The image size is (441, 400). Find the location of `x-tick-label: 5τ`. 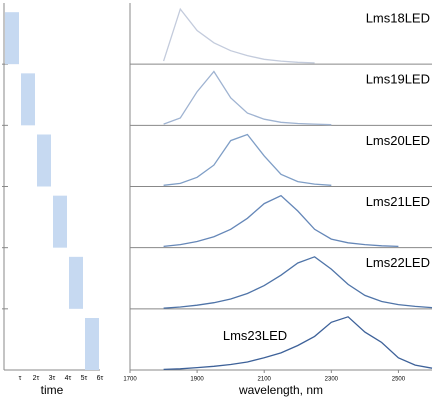

x-tick-label: 5τ is located at coordinates (84, 378).